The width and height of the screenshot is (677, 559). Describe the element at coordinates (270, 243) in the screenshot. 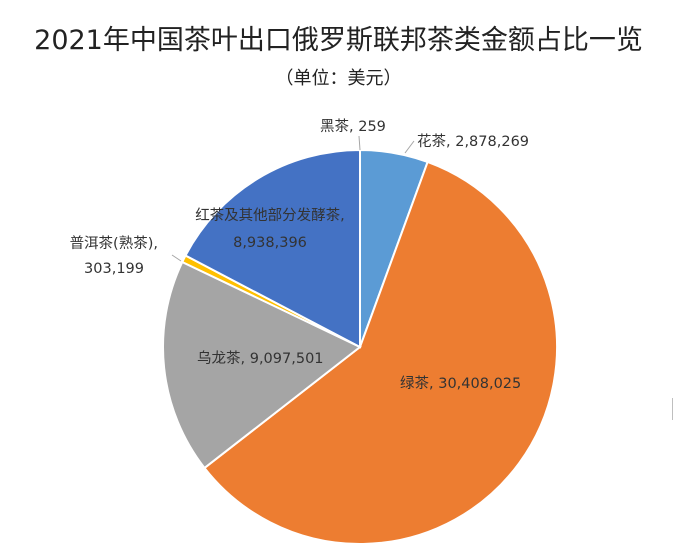

I see `slice-label-5-1: 8,938,396` at that location.